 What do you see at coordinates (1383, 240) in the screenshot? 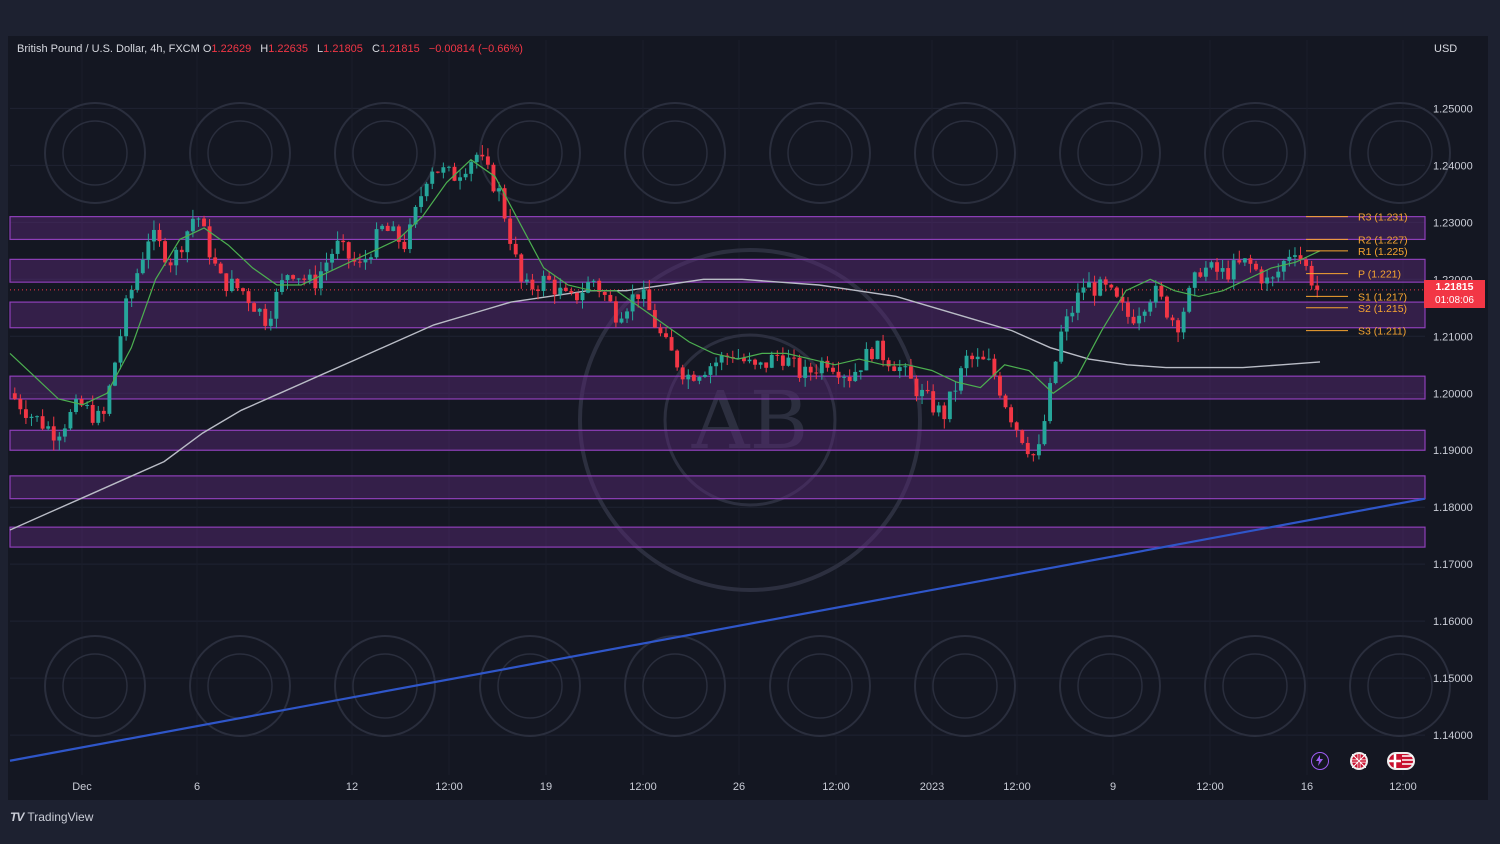
I see `pivot-label: R2 (1.227)` at bounding box center [1383, 240].